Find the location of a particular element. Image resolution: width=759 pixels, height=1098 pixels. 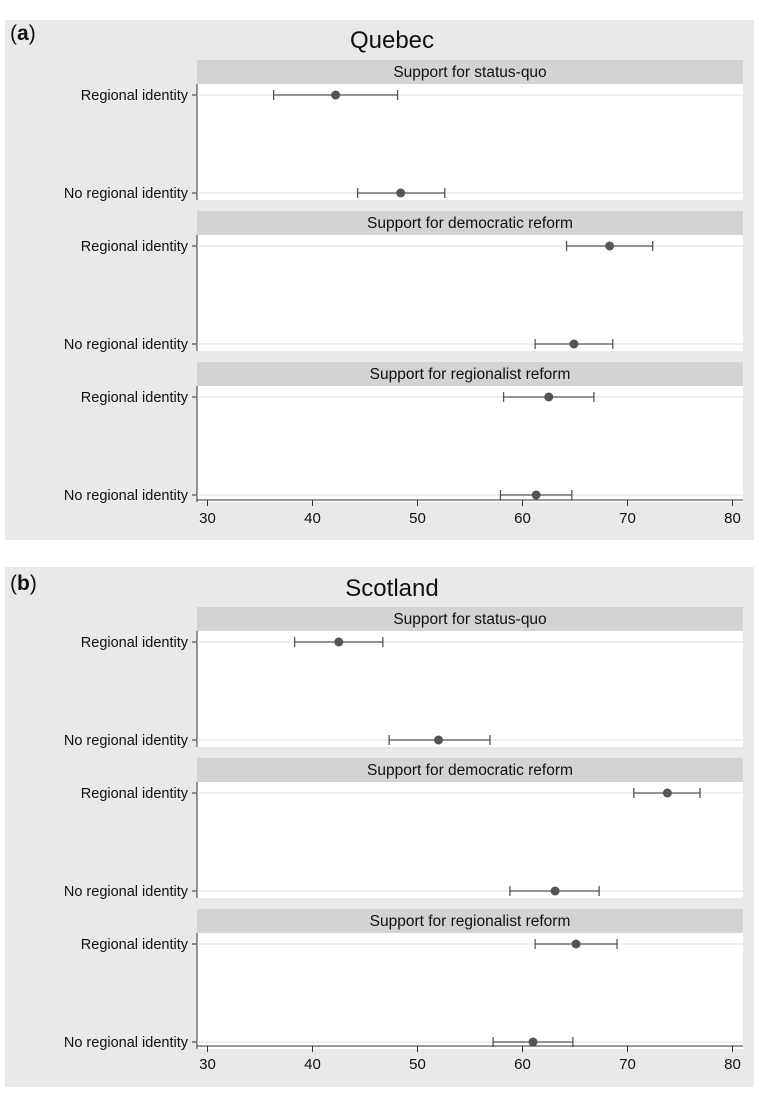

panel-label: (a) is located at coordinates (23, 33).